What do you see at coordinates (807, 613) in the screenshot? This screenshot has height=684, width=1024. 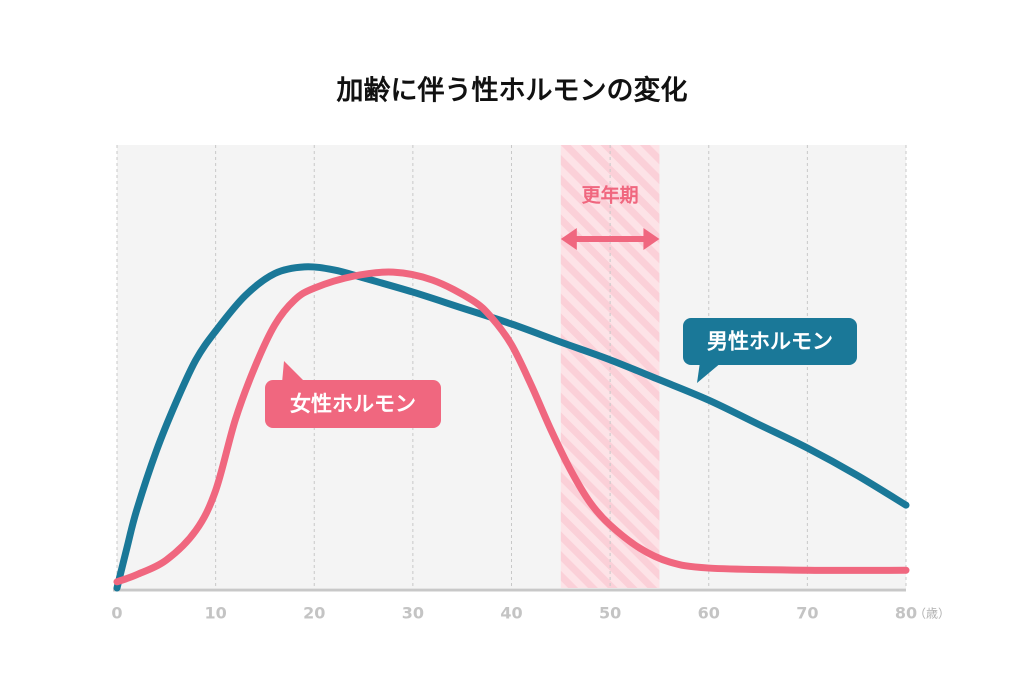 I see `x-tick-label: 70` at bounding box center [807, 613].